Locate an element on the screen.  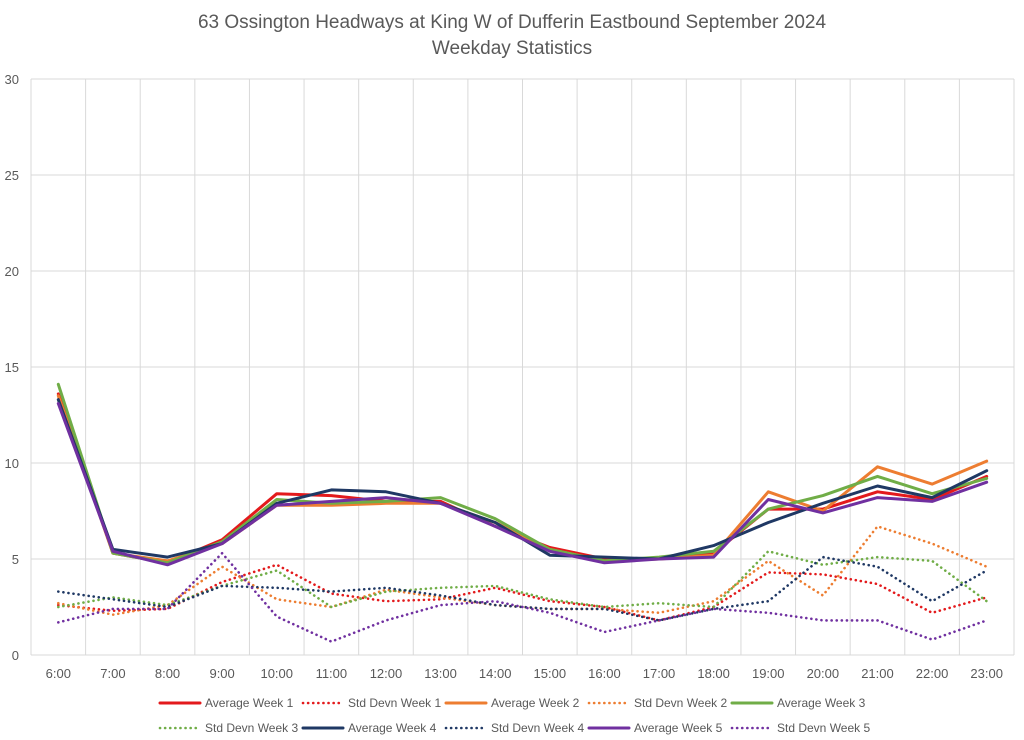
y-axis: 0 5 10 15 20 25 30 is located at coordinates (12, 367).